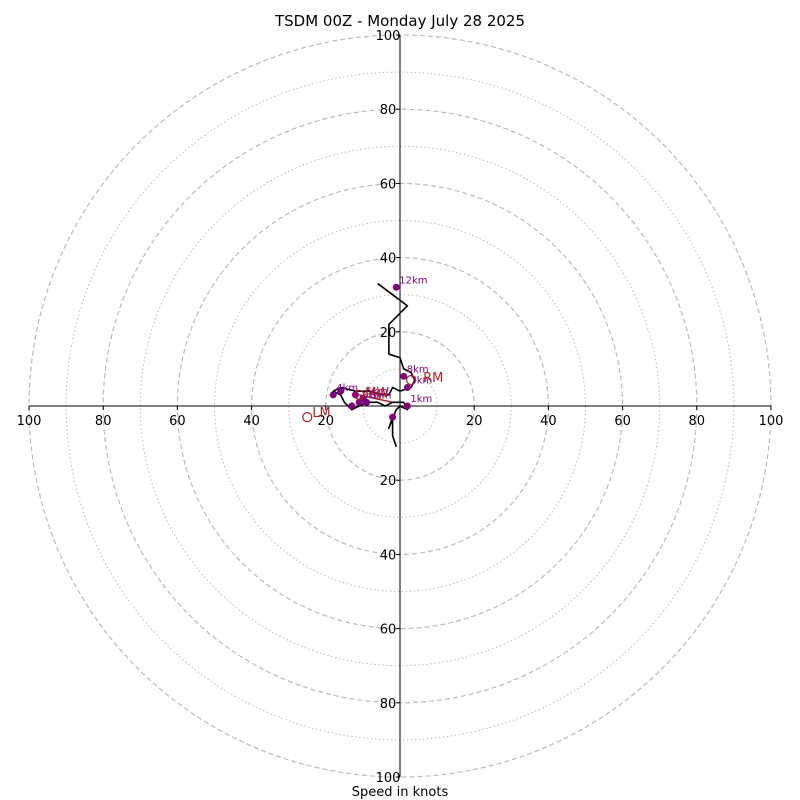 Image resolution: width=800 pixels, height=800 pixels. Describe the element at coordinates (413, 280) in the screenshot. I see `height-marker-label: 12km` at that location.